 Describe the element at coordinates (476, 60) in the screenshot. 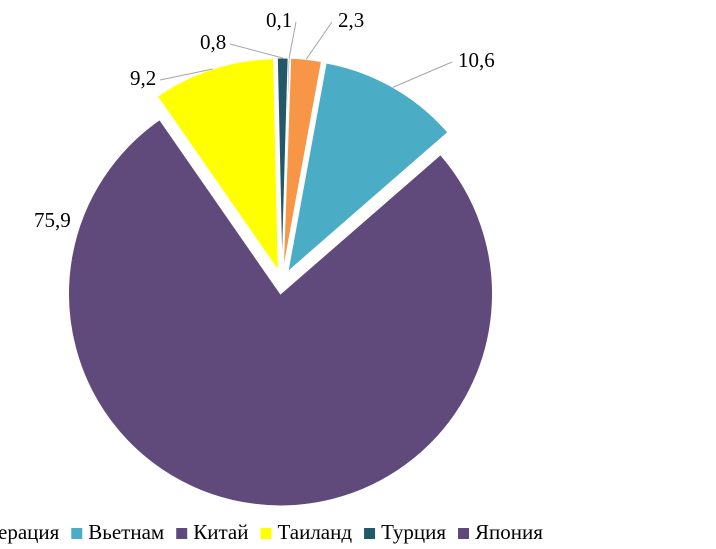

I see `data-label: 10,6` at that location.